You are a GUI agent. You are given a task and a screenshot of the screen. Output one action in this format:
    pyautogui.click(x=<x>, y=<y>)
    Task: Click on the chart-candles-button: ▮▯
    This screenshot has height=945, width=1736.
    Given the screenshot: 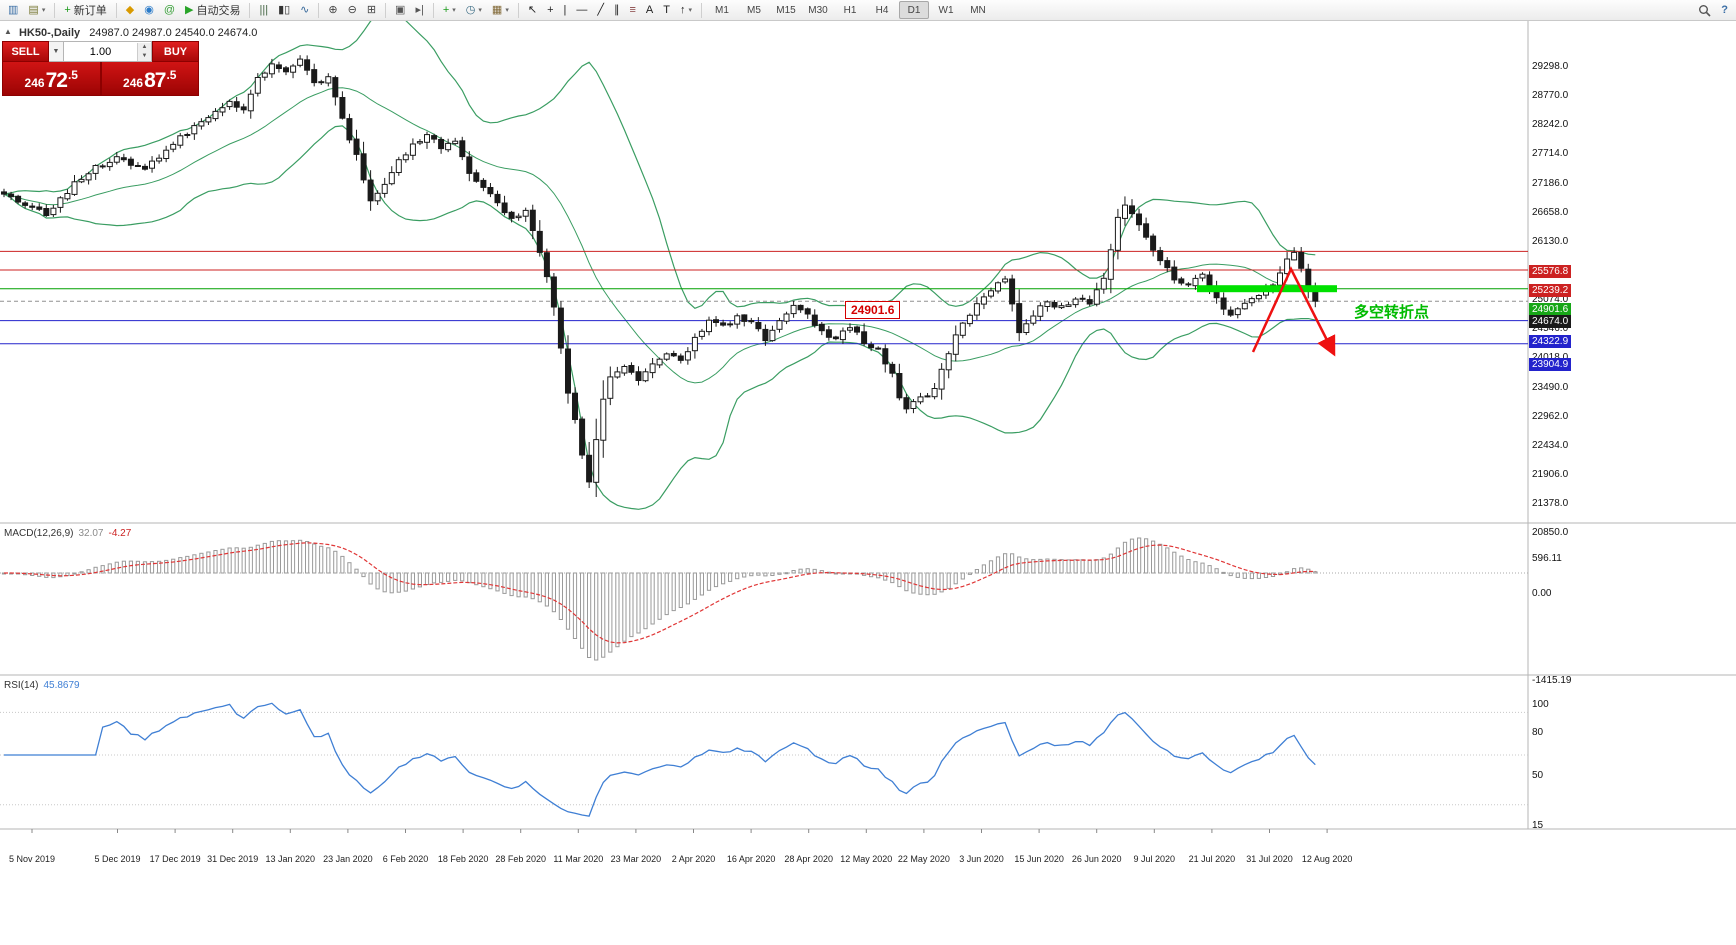 What is the action you would take?
    pyautogui.click(x=284, y=10)
    